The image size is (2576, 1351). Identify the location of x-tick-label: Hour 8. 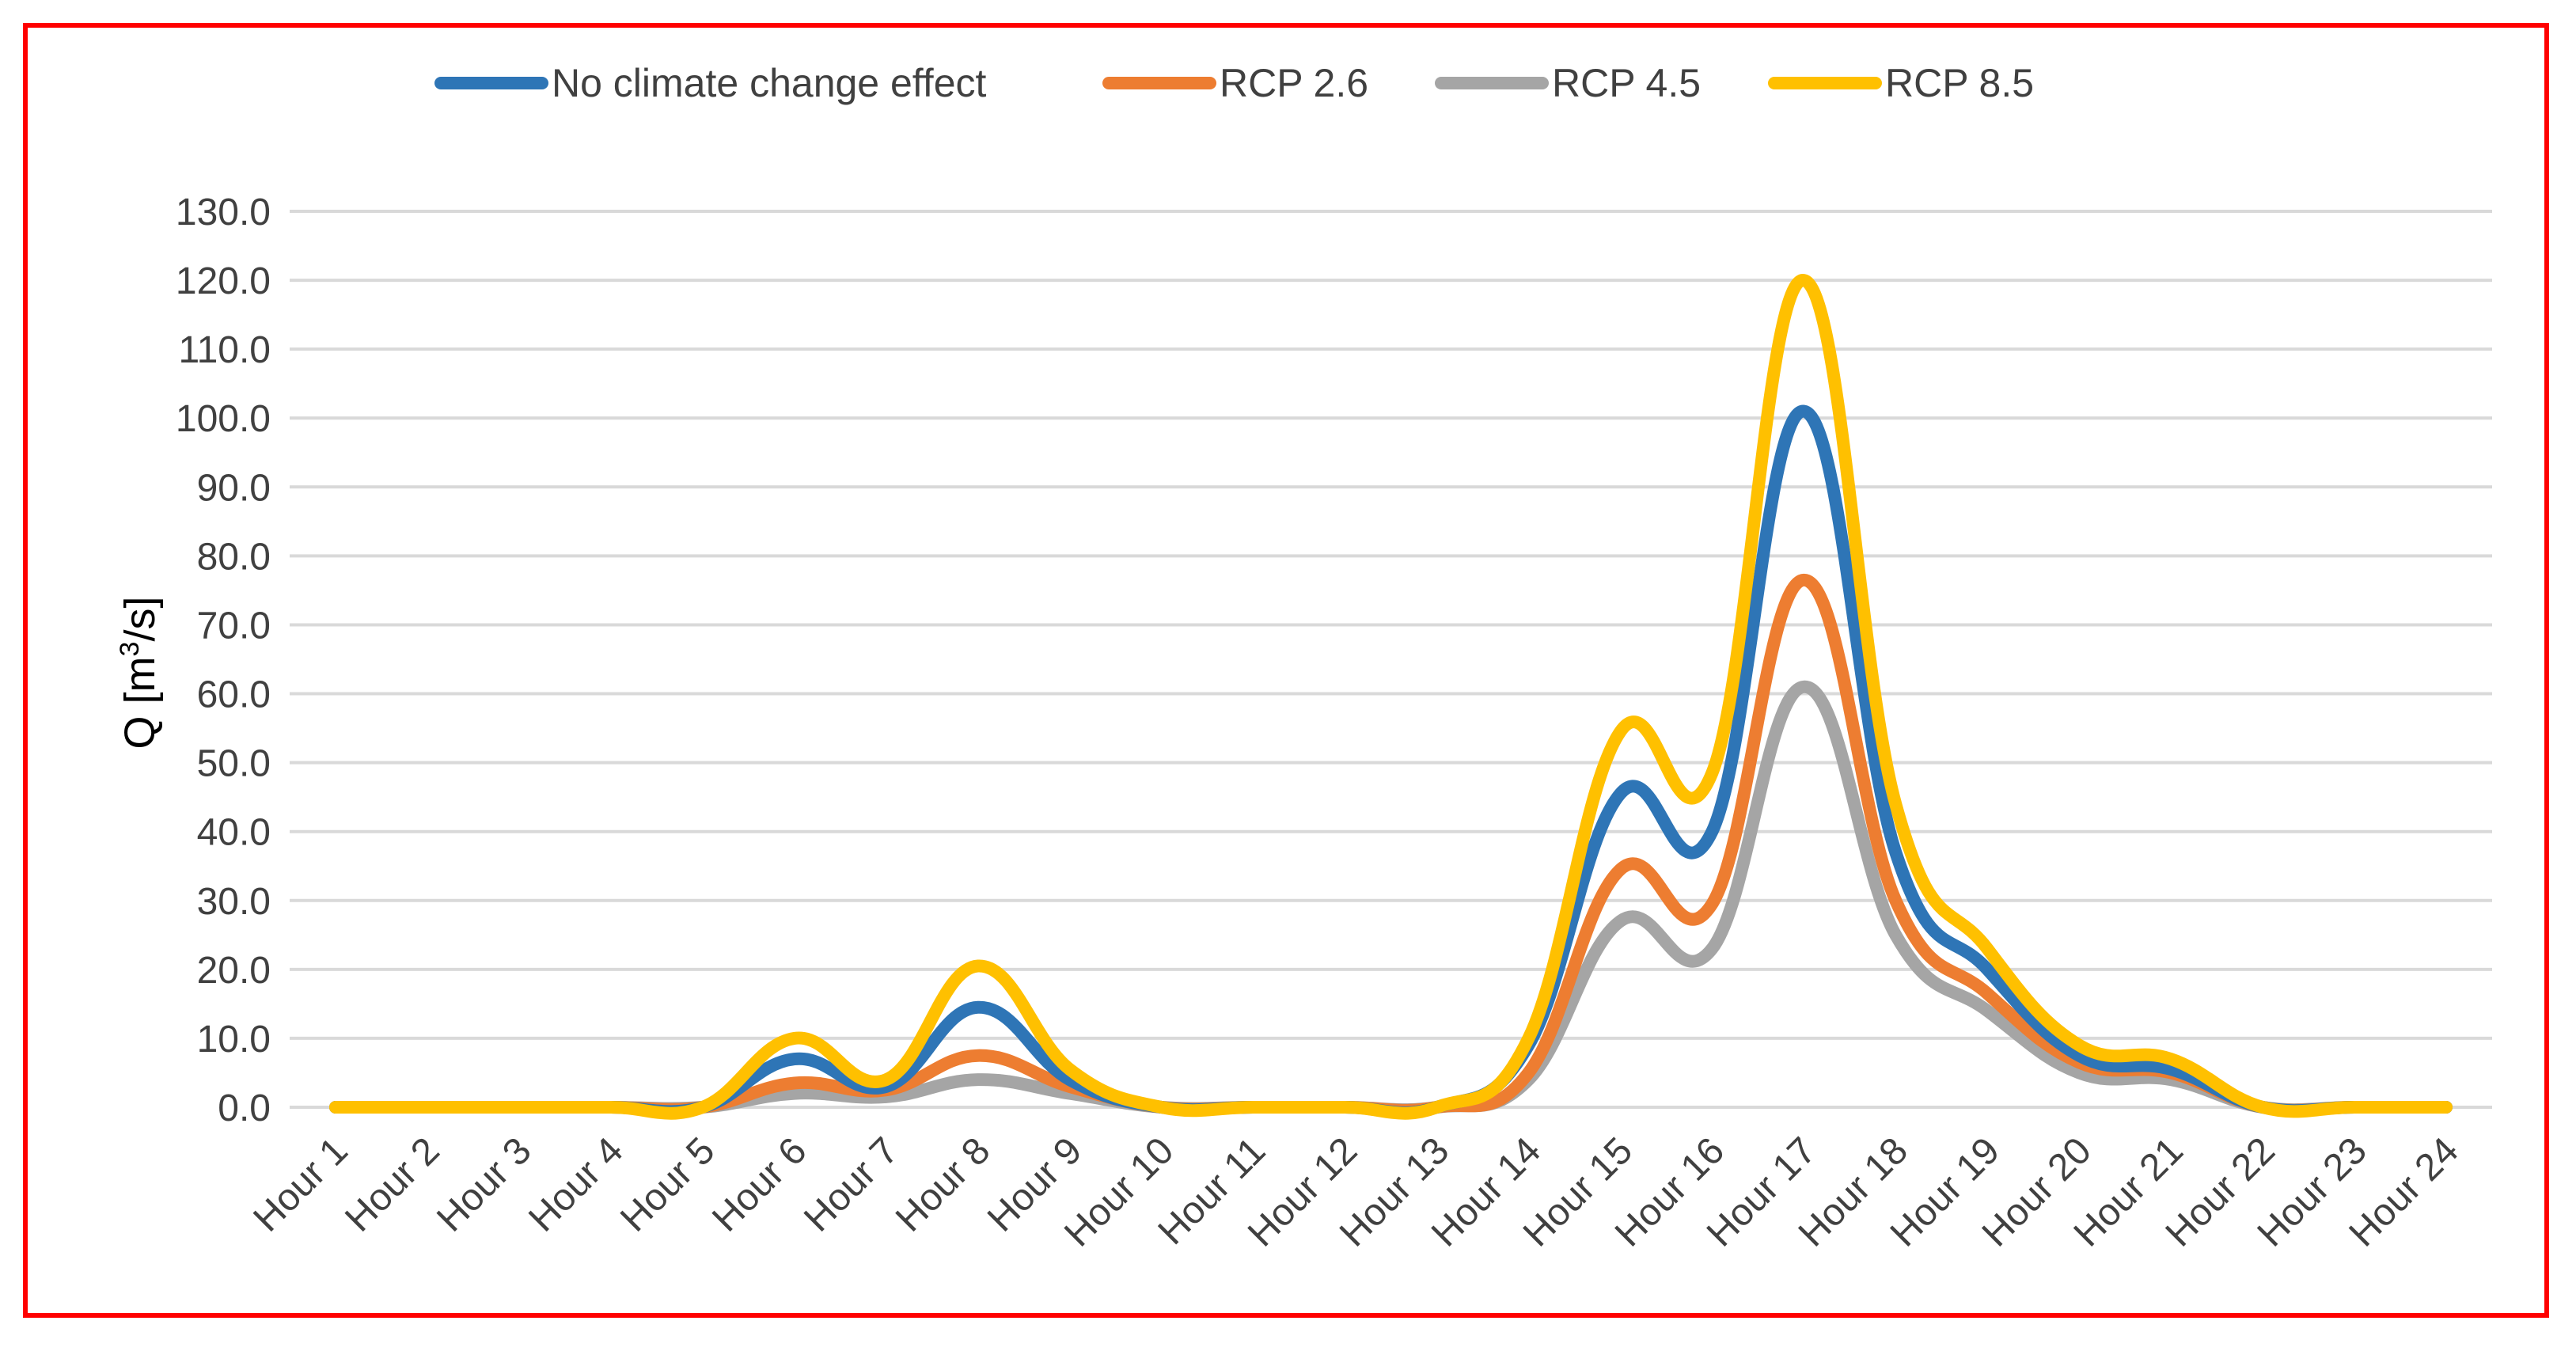
(943, 1184).